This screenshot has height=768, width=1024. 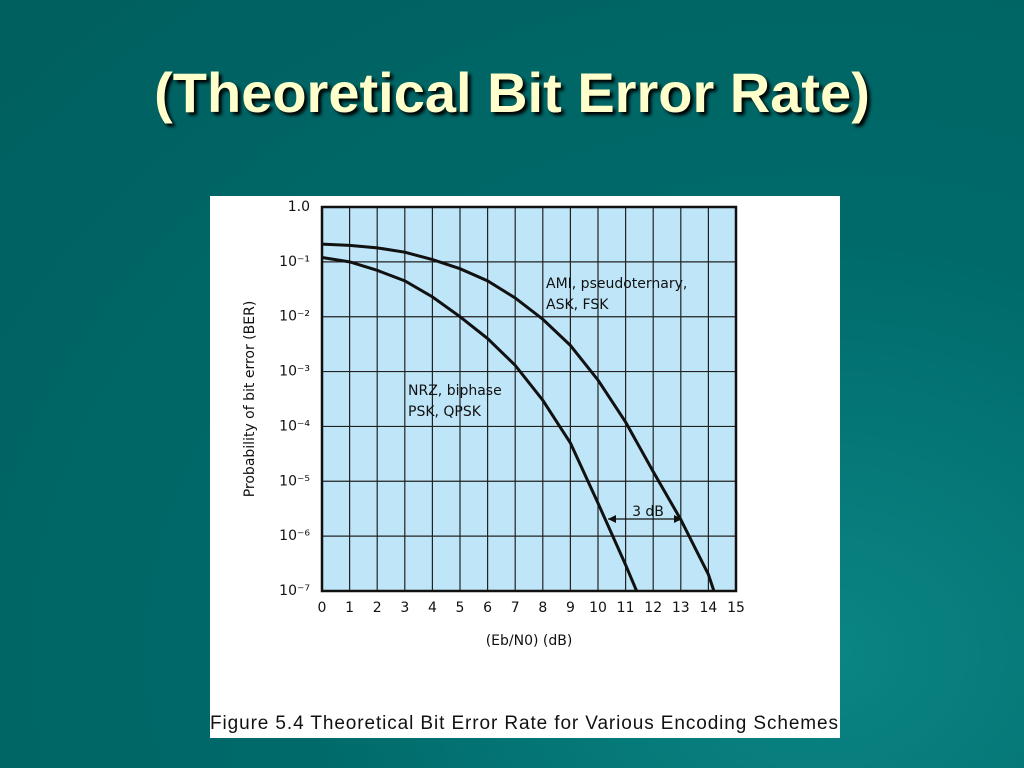 What do you see at coordinates (377, 608) in the screenshot?
I see `x-tick-label: 2` at bounding box center [377, 608].